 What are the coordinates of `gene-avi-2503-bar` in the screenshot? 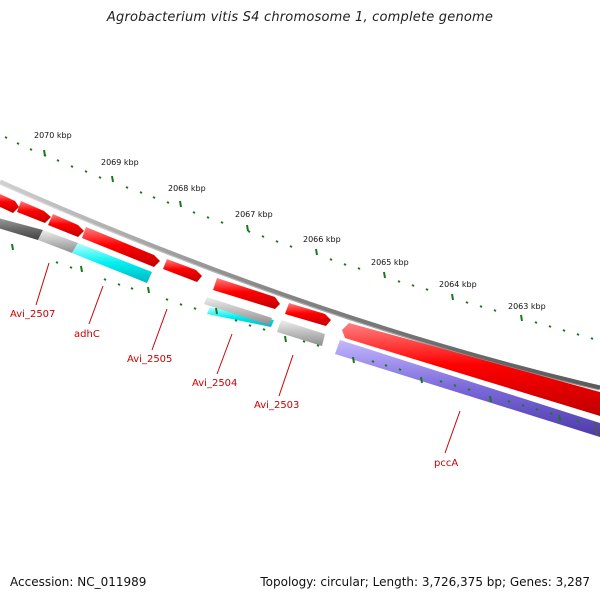 It's located at (301, 333).